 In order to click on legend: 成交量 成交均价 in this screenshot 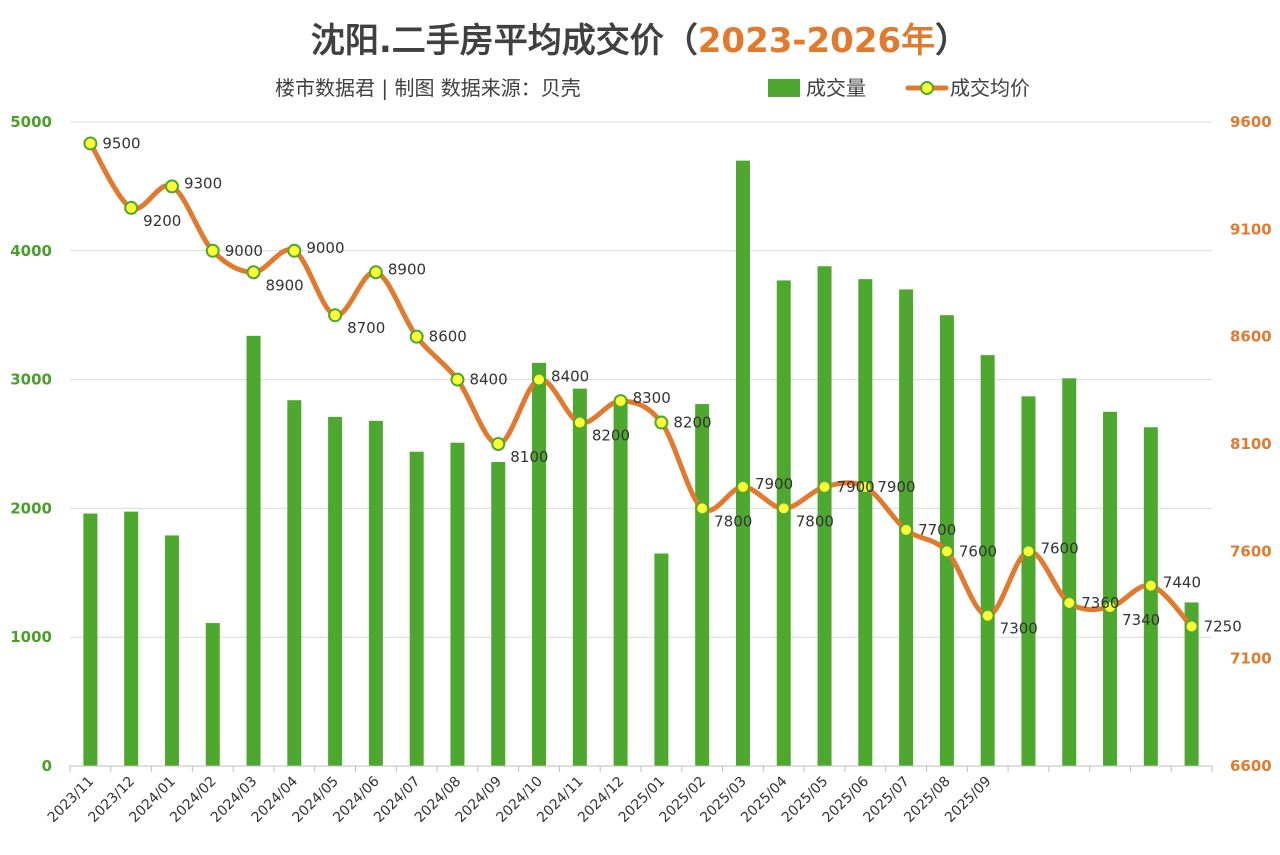, I will do `click(899, 88)`.